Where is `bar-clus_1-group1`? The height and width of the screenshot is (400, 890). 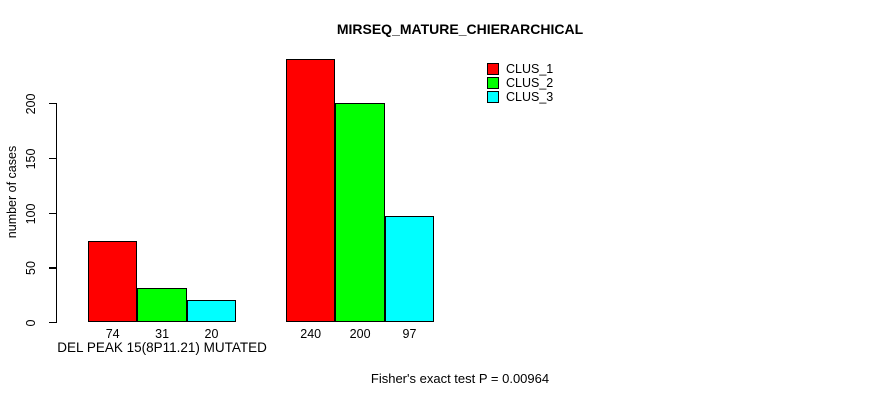
bar-clus_1-group1 is located at coordinates (113, 281).